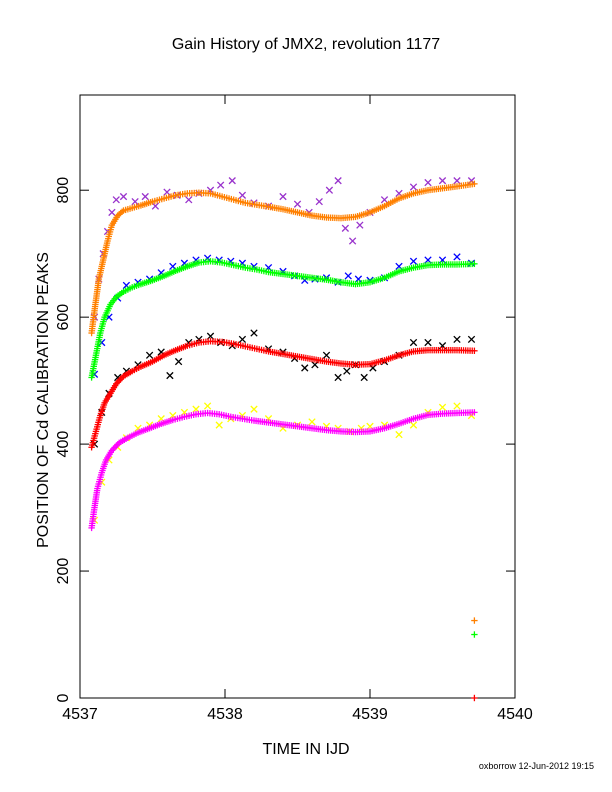 The width and height of the screenshot is (612, 792). What do you see at coordinates (63, 697) in the screenshot?
I see `y-tick-label: 0` at bounding box center [63, 697].